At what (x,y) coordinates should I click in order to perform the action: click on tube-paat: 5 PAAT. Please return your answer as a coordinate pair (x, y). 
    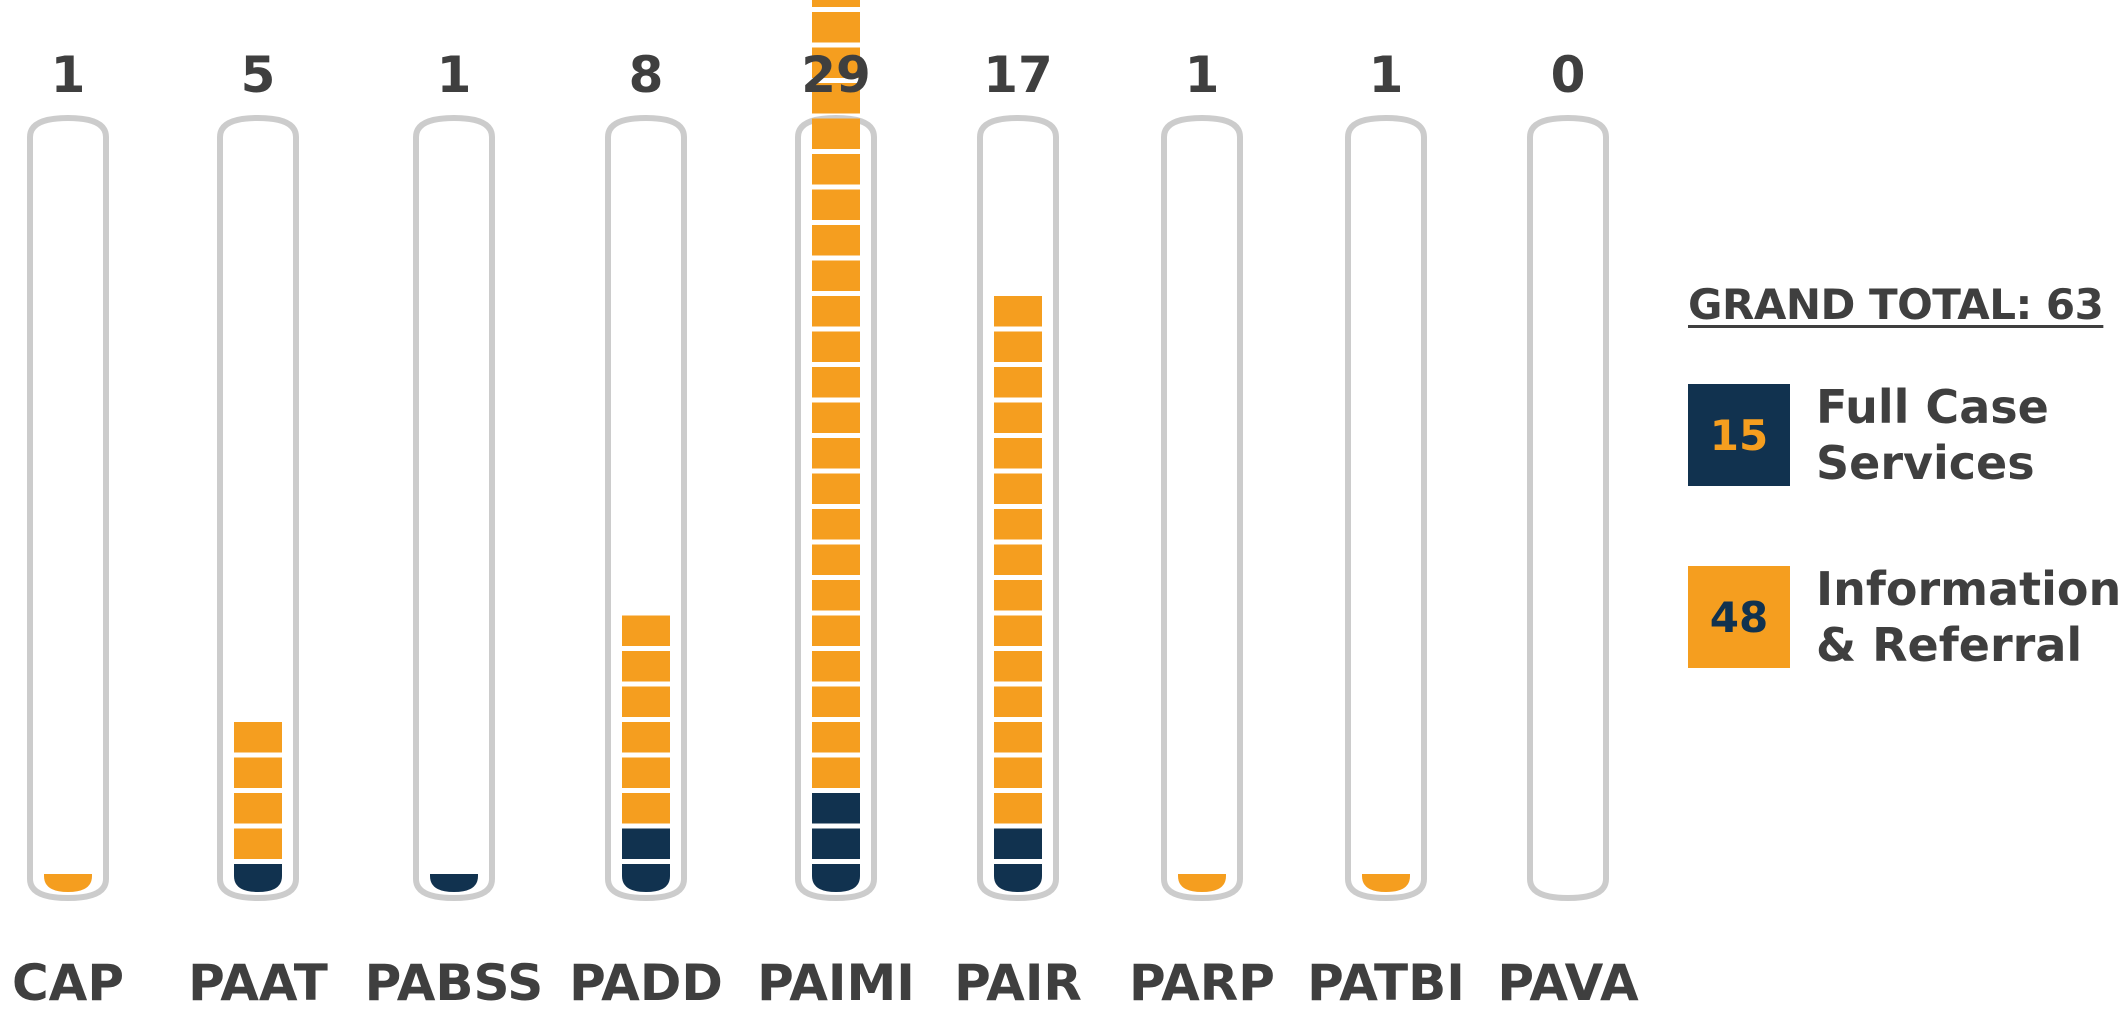
    Looking at the image, I should click on (258, 529).